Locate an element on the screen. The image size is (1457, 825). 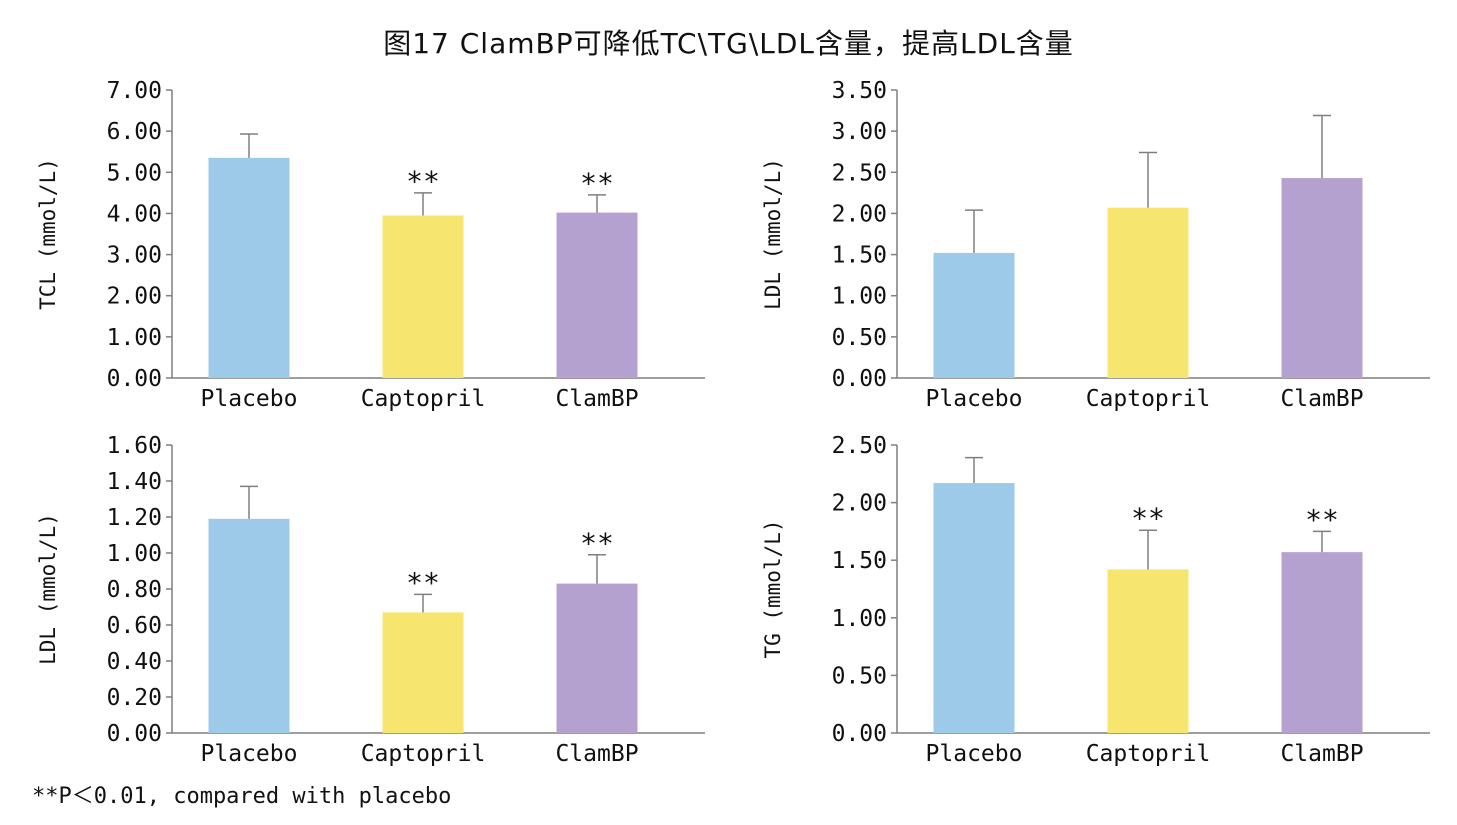
y-tick-label: 6.00 is located at coordinates (134, 132).